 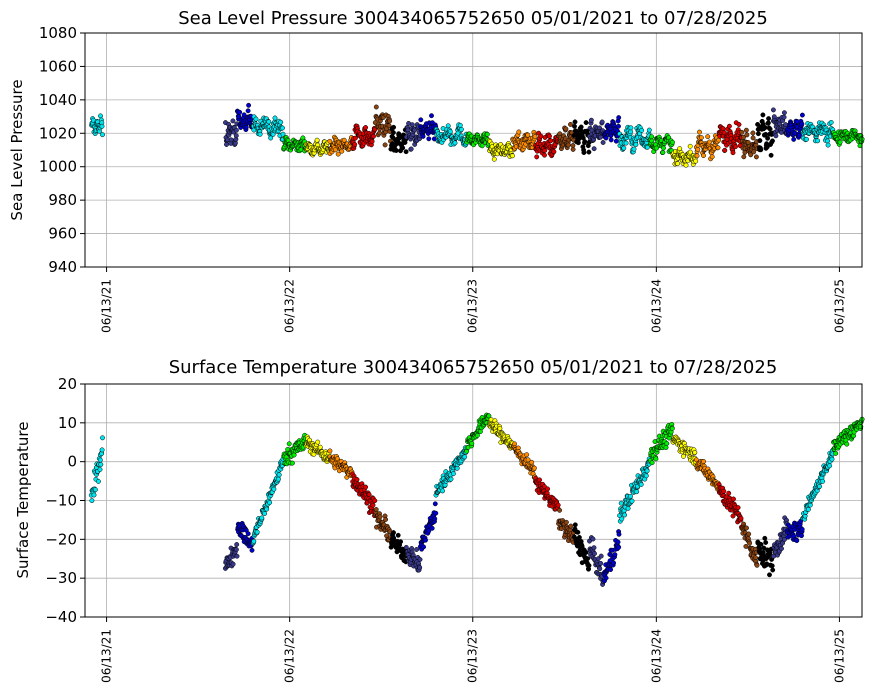 I want to click on pressure-points, so click(x=477, y=135).